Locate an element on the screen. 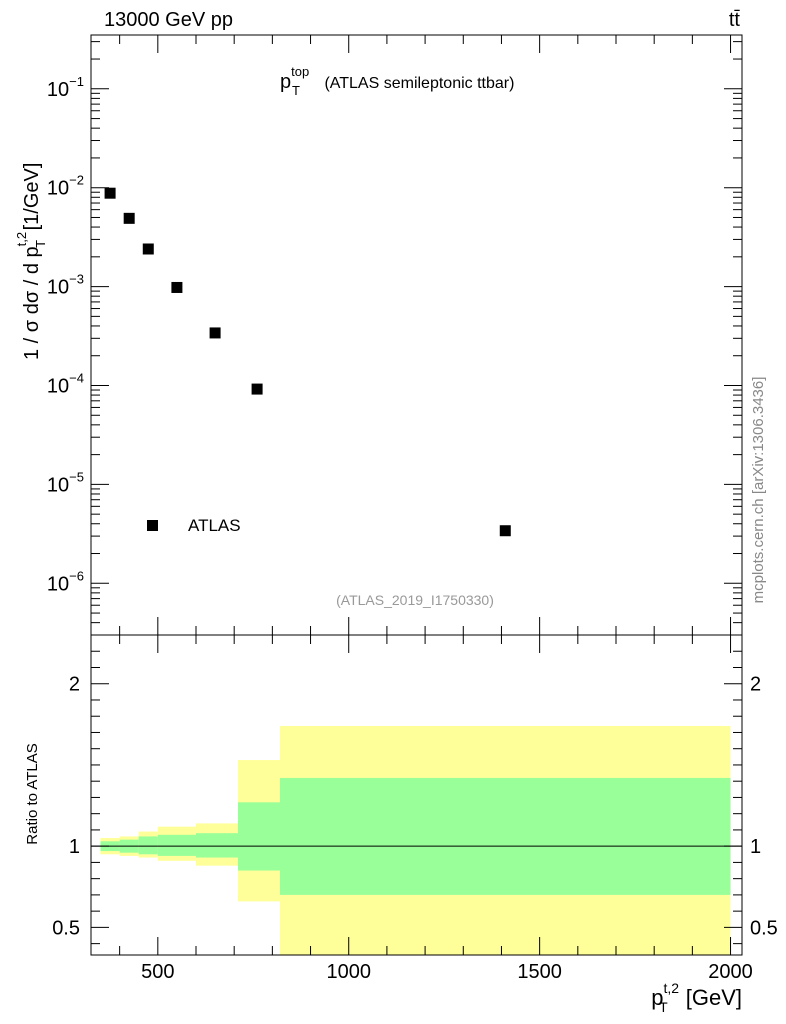 The height and width of the screenshot is (1024, 786). top-panel-title: ptop T (ATLAS semileptonic ttbar) is located at coordinates (397, 81).